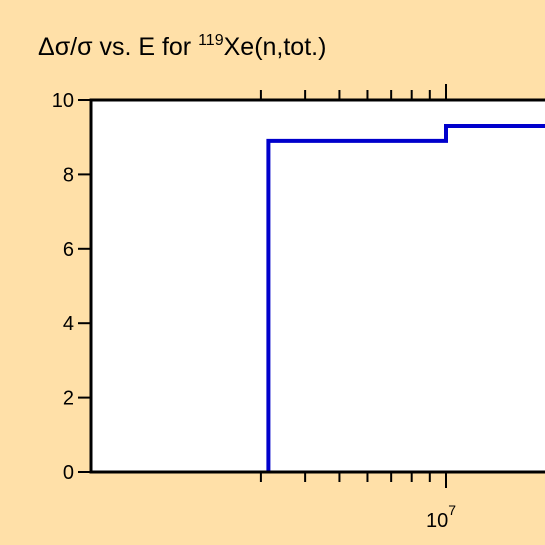 The image size is (545, 545). I want to click on x-tick-label-exponent: 7, so click(452, 510).